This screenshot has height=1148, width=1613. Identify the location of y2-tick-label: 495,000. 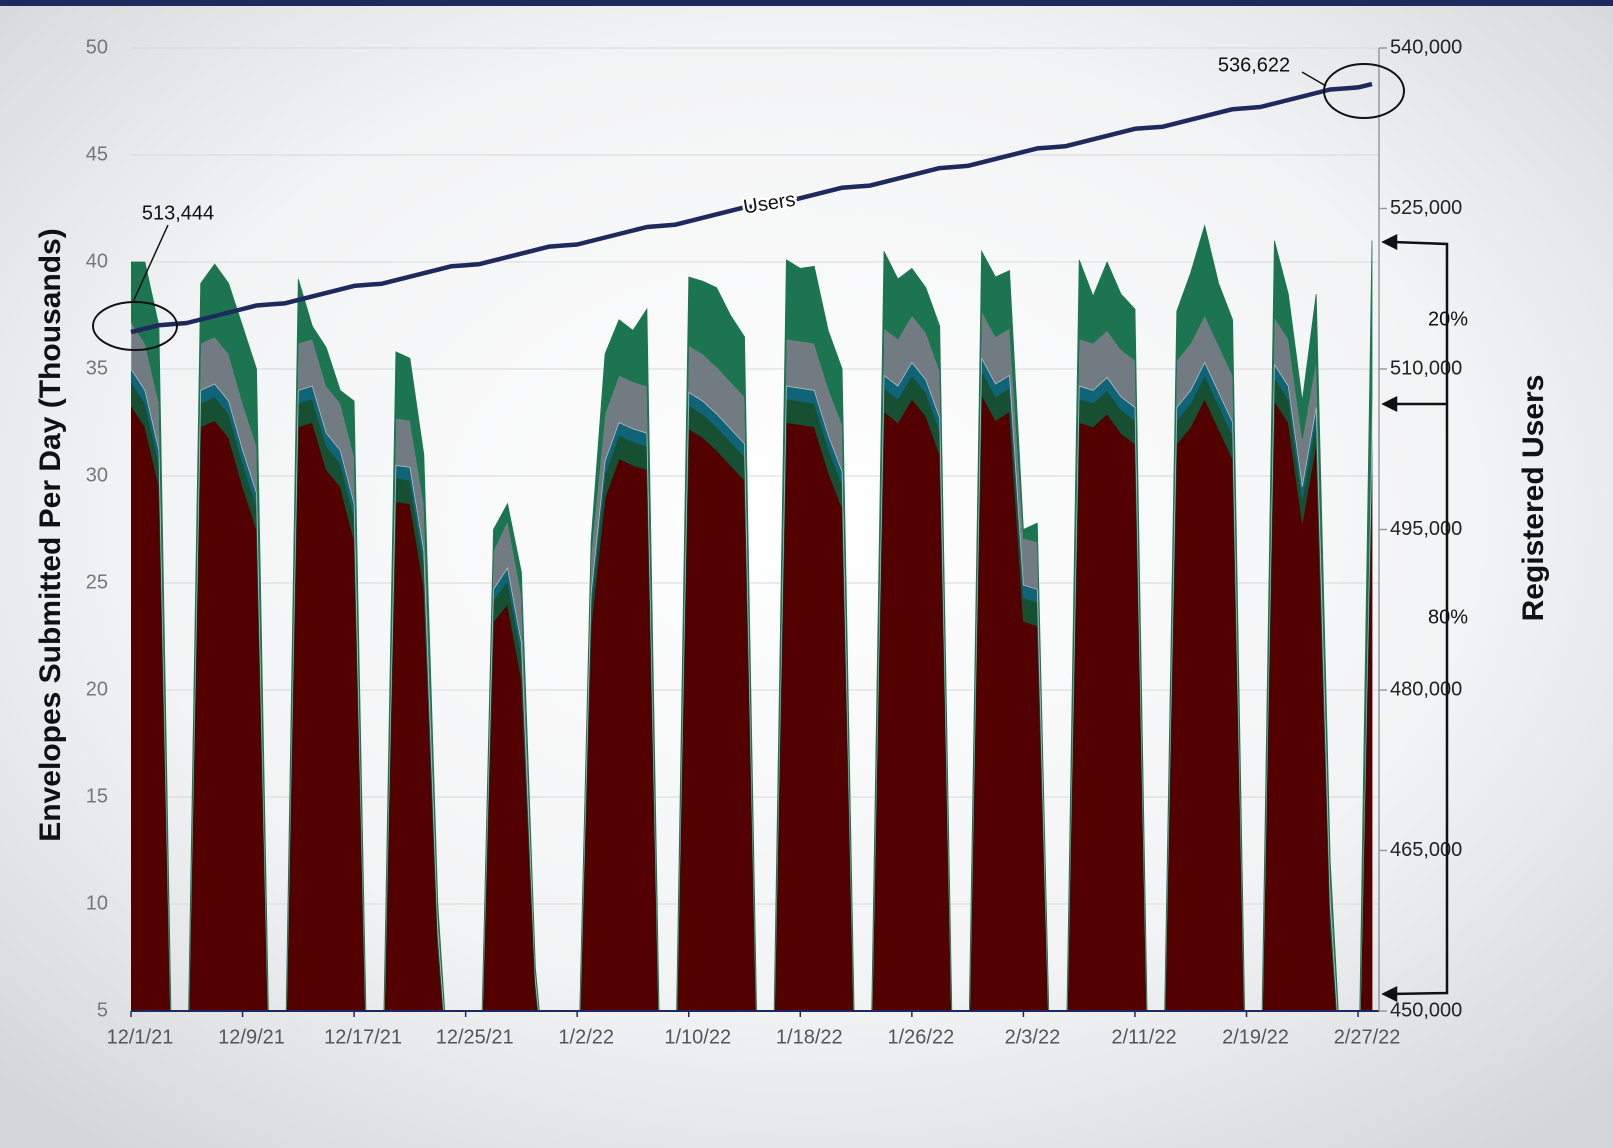
(1426, 529).